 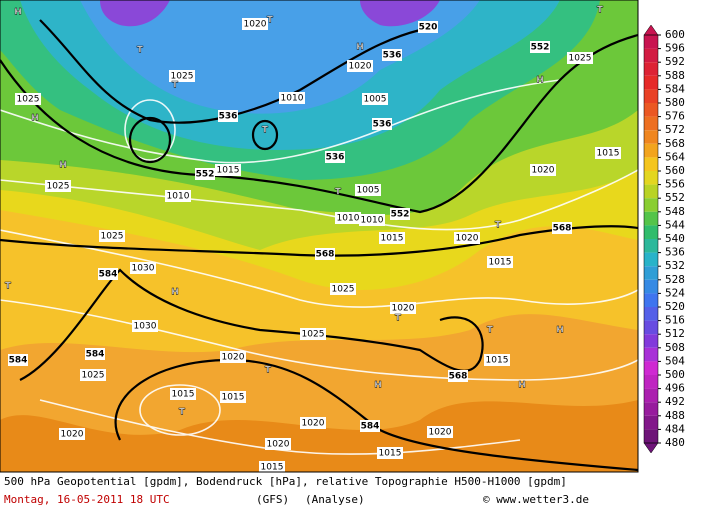 What do you see at coordinates (675, 88) in the screenshot?
I see `colorbar-label: 584` at bounding box center [675, 88].